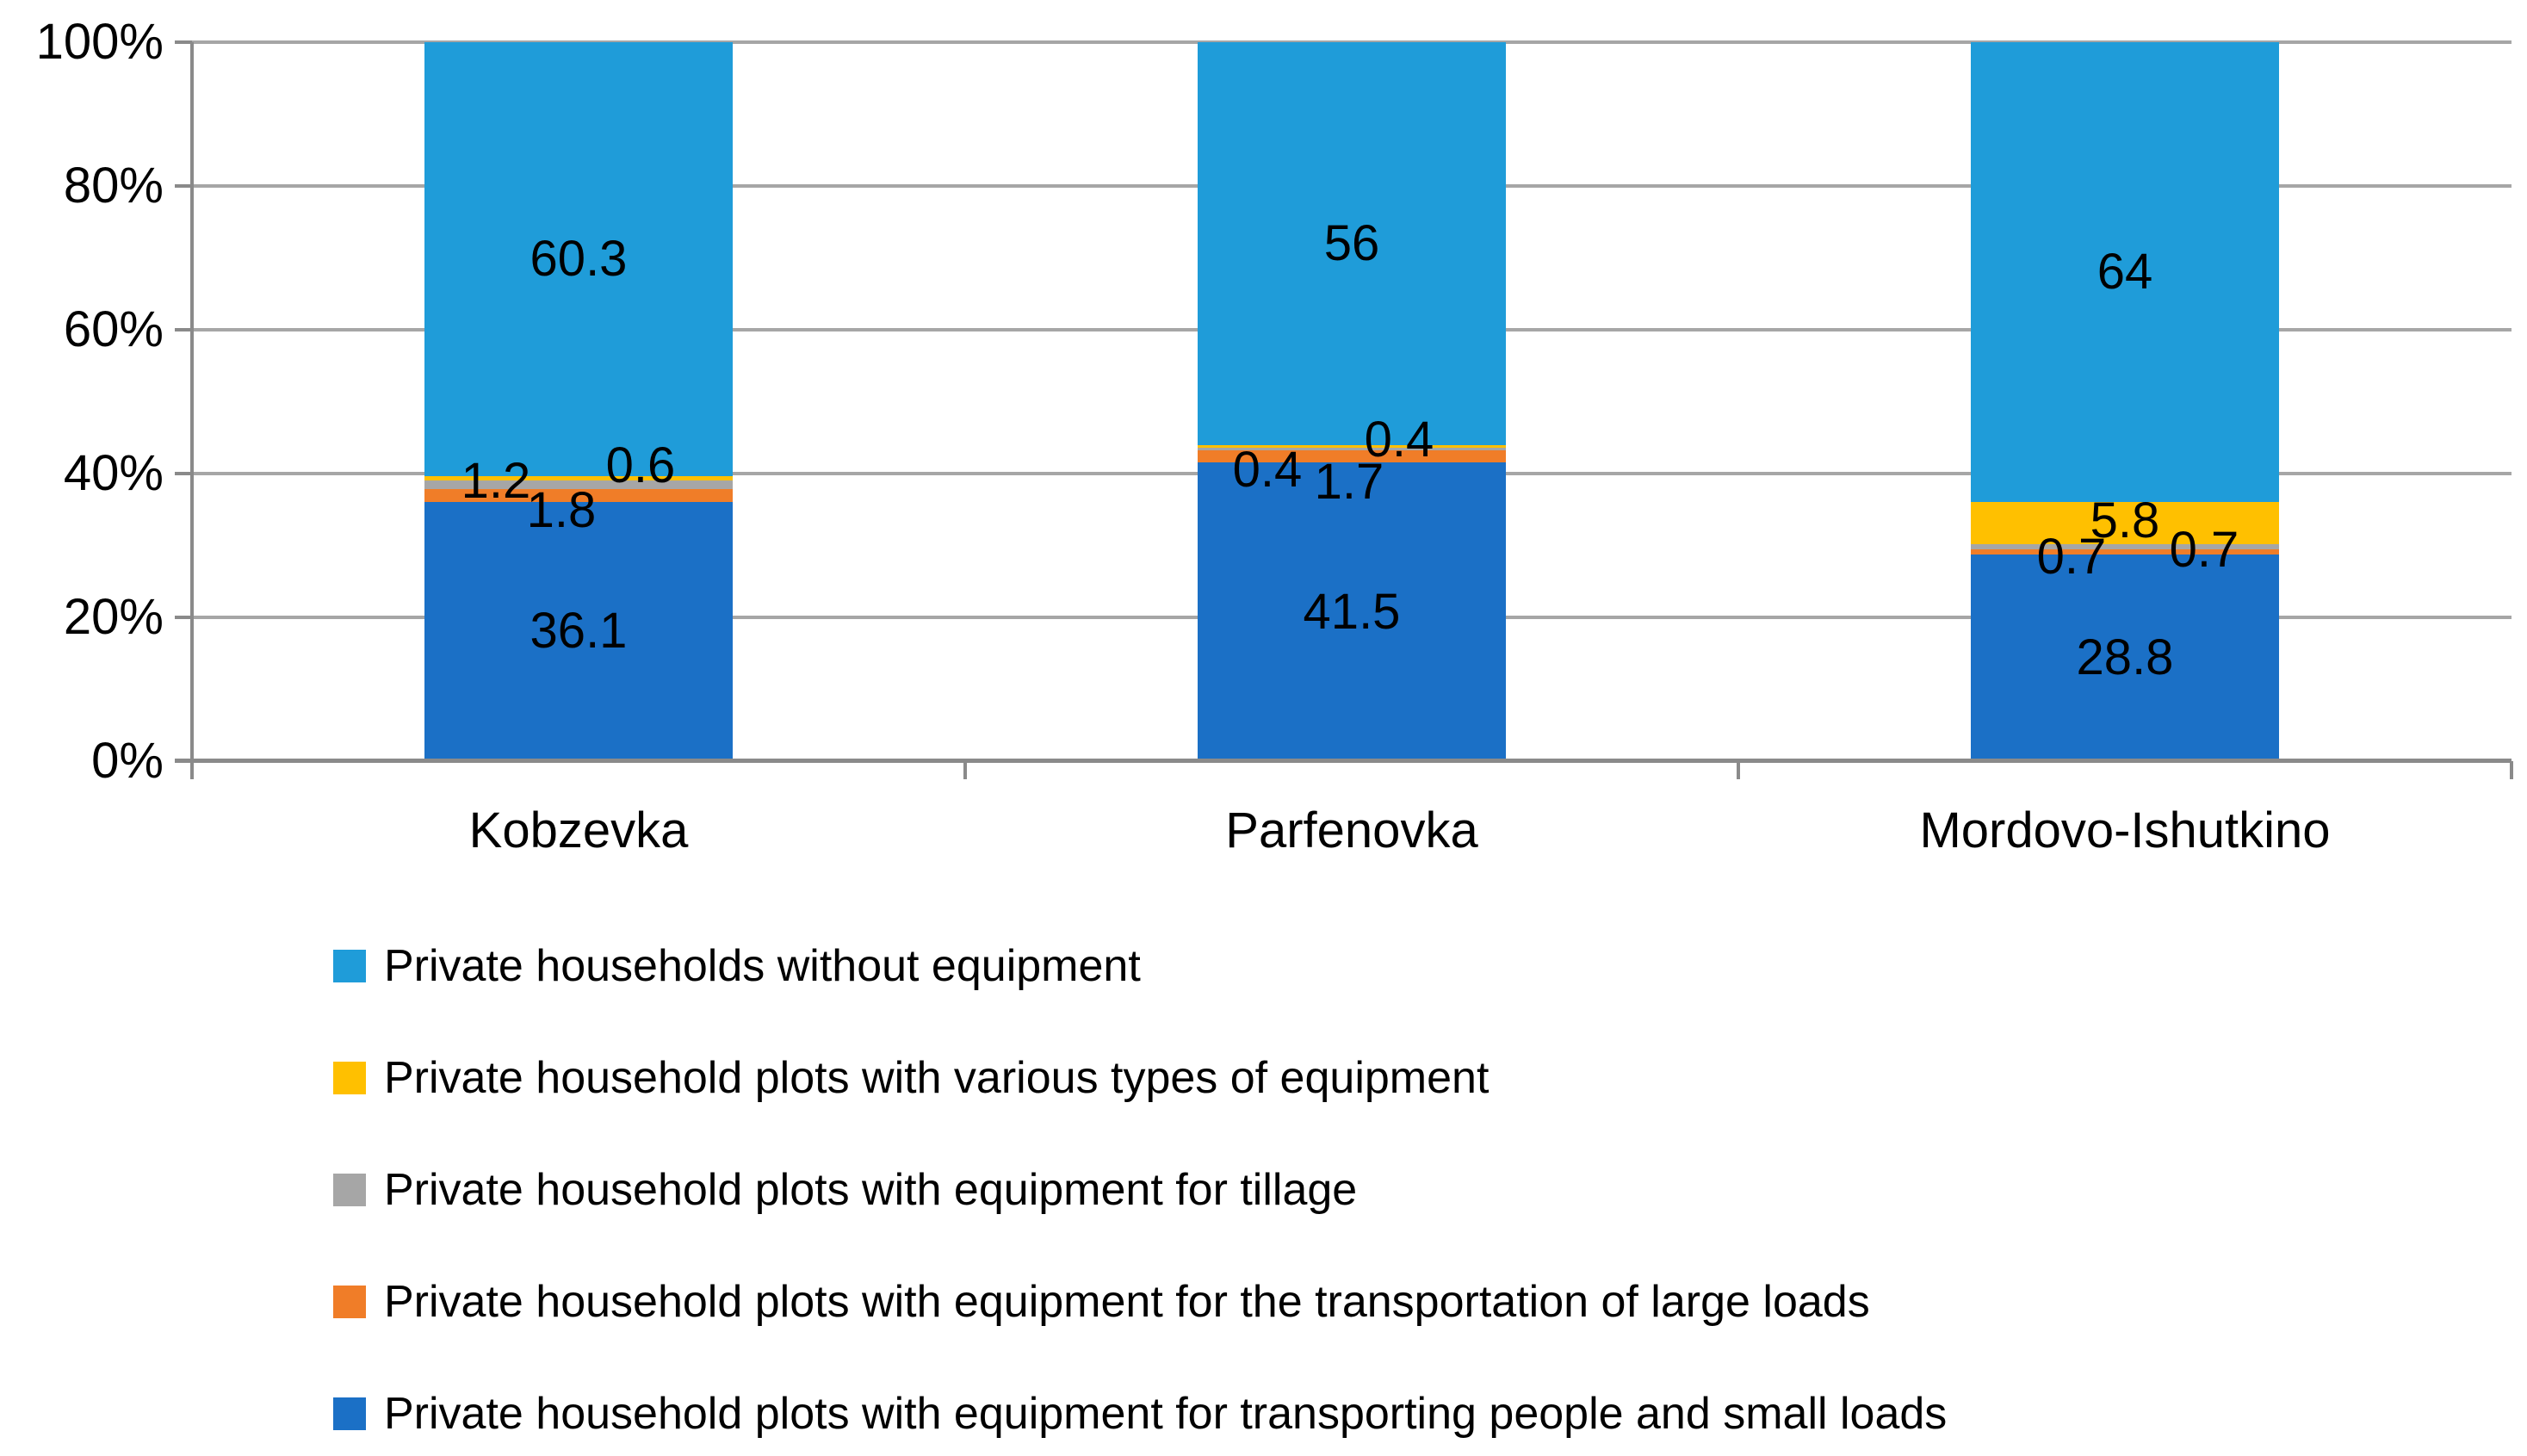  I want to click on data-label: 36.1, so click(579, 632).